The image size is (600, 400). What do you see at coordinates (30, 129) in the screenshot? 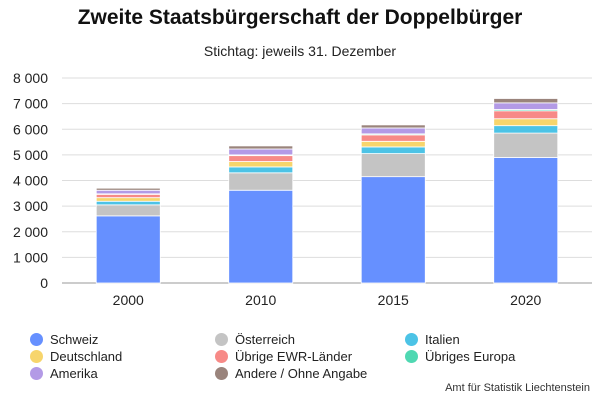
I see `y-tick-label: 6 000` at bounding box center [30, 129].